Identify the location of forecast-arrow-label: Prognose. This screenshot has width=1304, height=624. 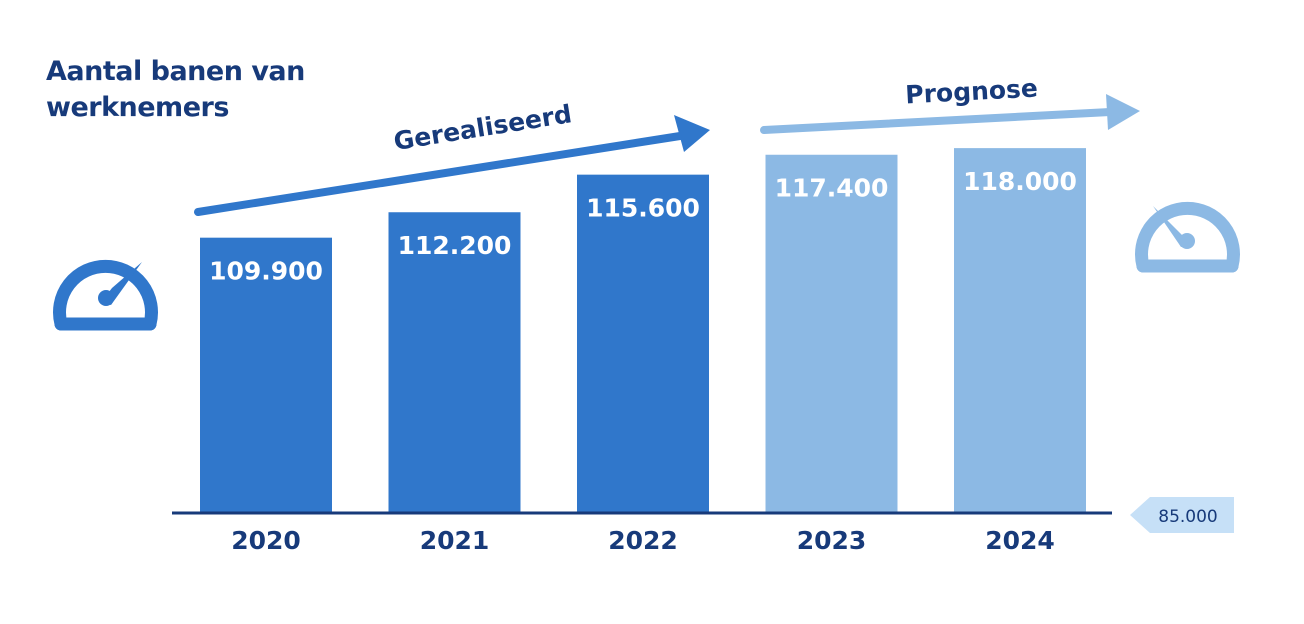
(972, 92).